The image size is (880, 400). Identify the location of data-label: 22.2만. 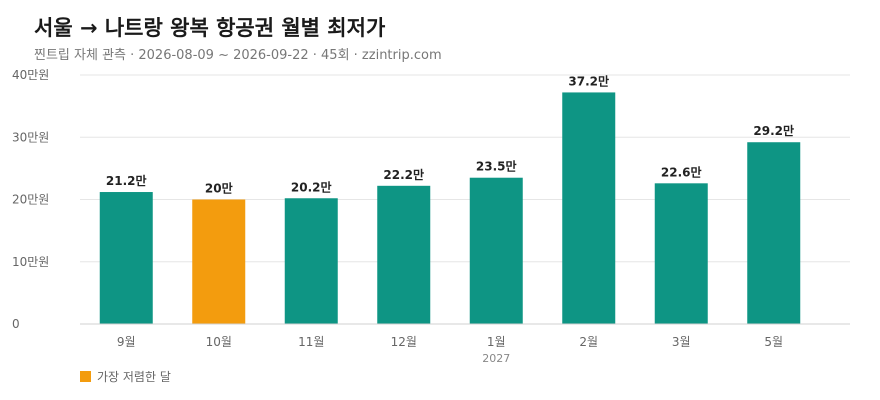
(403, 174).